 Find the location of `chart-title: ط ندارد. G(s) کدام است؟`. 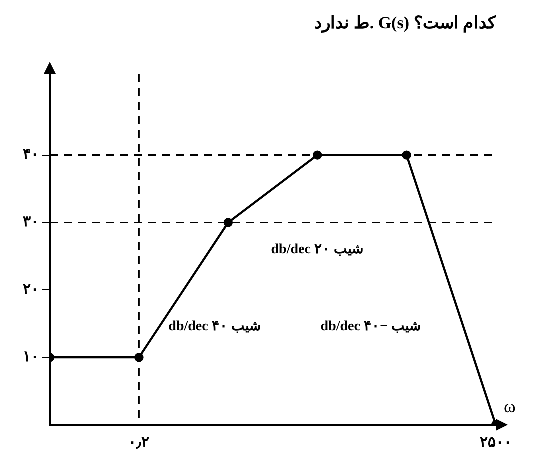

chart-title: ط ندارد. G(s) کدام است؟ is located at coordinates (405, 24).